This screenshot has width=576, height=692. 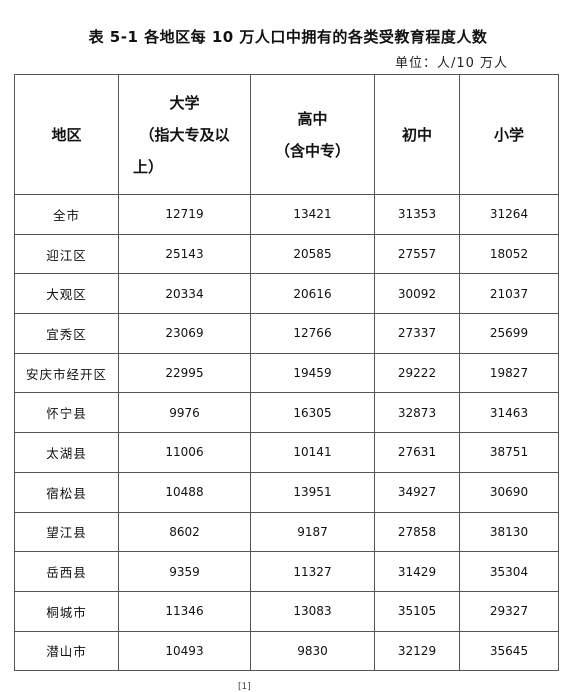 I want to click on header-primary-school: 小学, so click(x=509, y=134).